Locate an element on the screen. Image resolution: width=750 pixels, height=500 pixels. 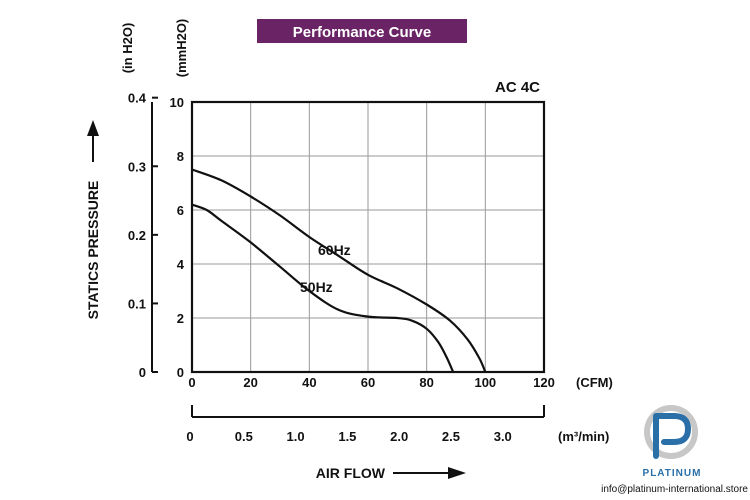
model-label: AC 4C is located at coordinates (517, 87).